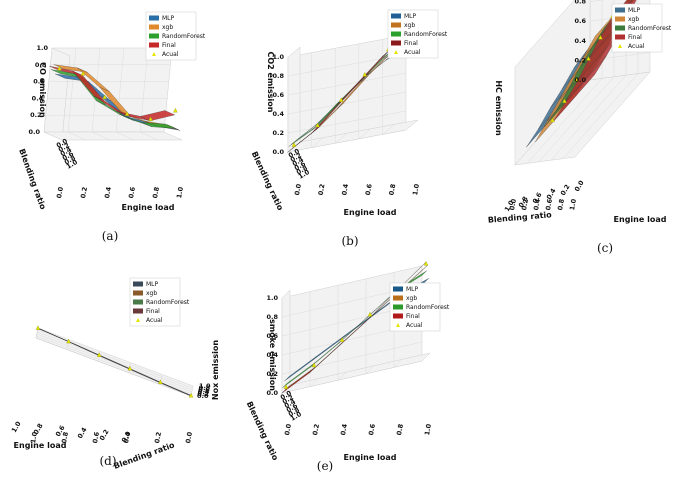 The width and height of the screenshot is (685, 503). I want to click on x-tick-label: 0.2, so click(316, 429).